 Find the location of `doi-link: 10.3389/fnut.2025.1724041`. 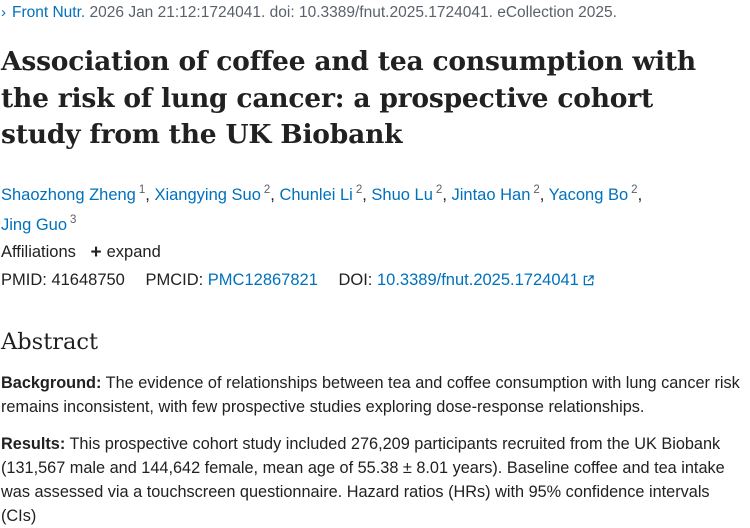

doi-link: 10.3389/fnut.2025.1724041 is located at coordinates (485, 280).